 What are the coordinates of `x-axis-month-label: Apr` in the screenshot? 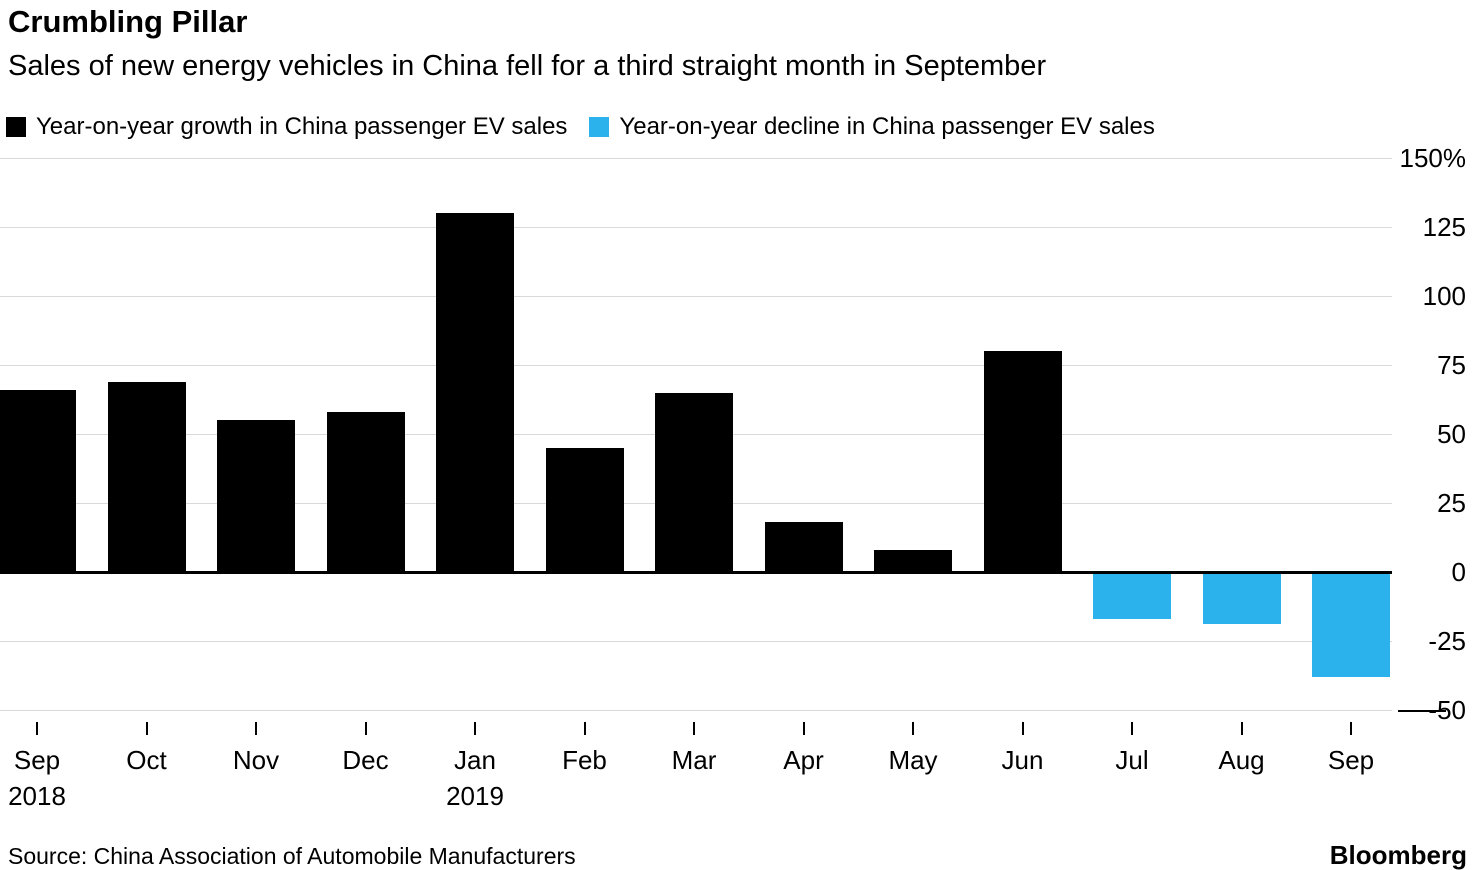 It's located at (803, 760).